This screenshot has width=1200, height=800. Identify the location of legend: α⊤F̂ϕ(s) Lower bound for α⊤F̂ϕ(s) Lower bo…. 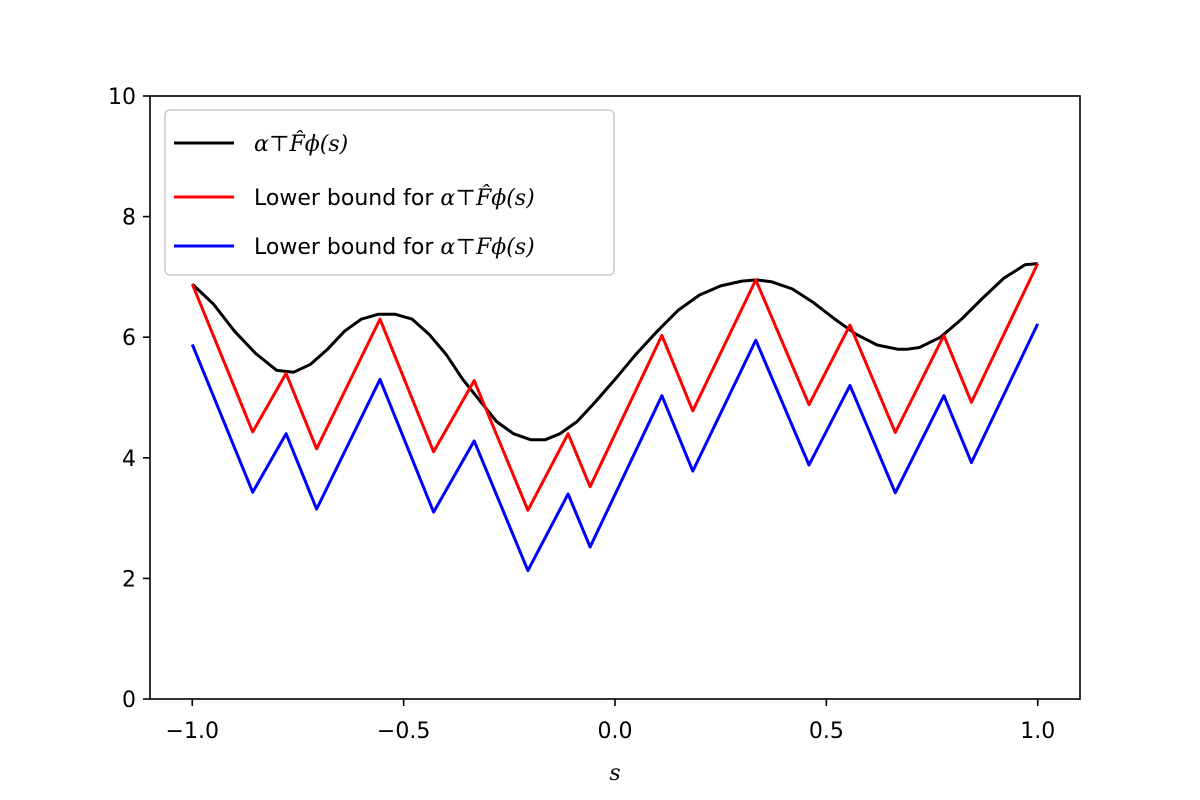
(389, 192).